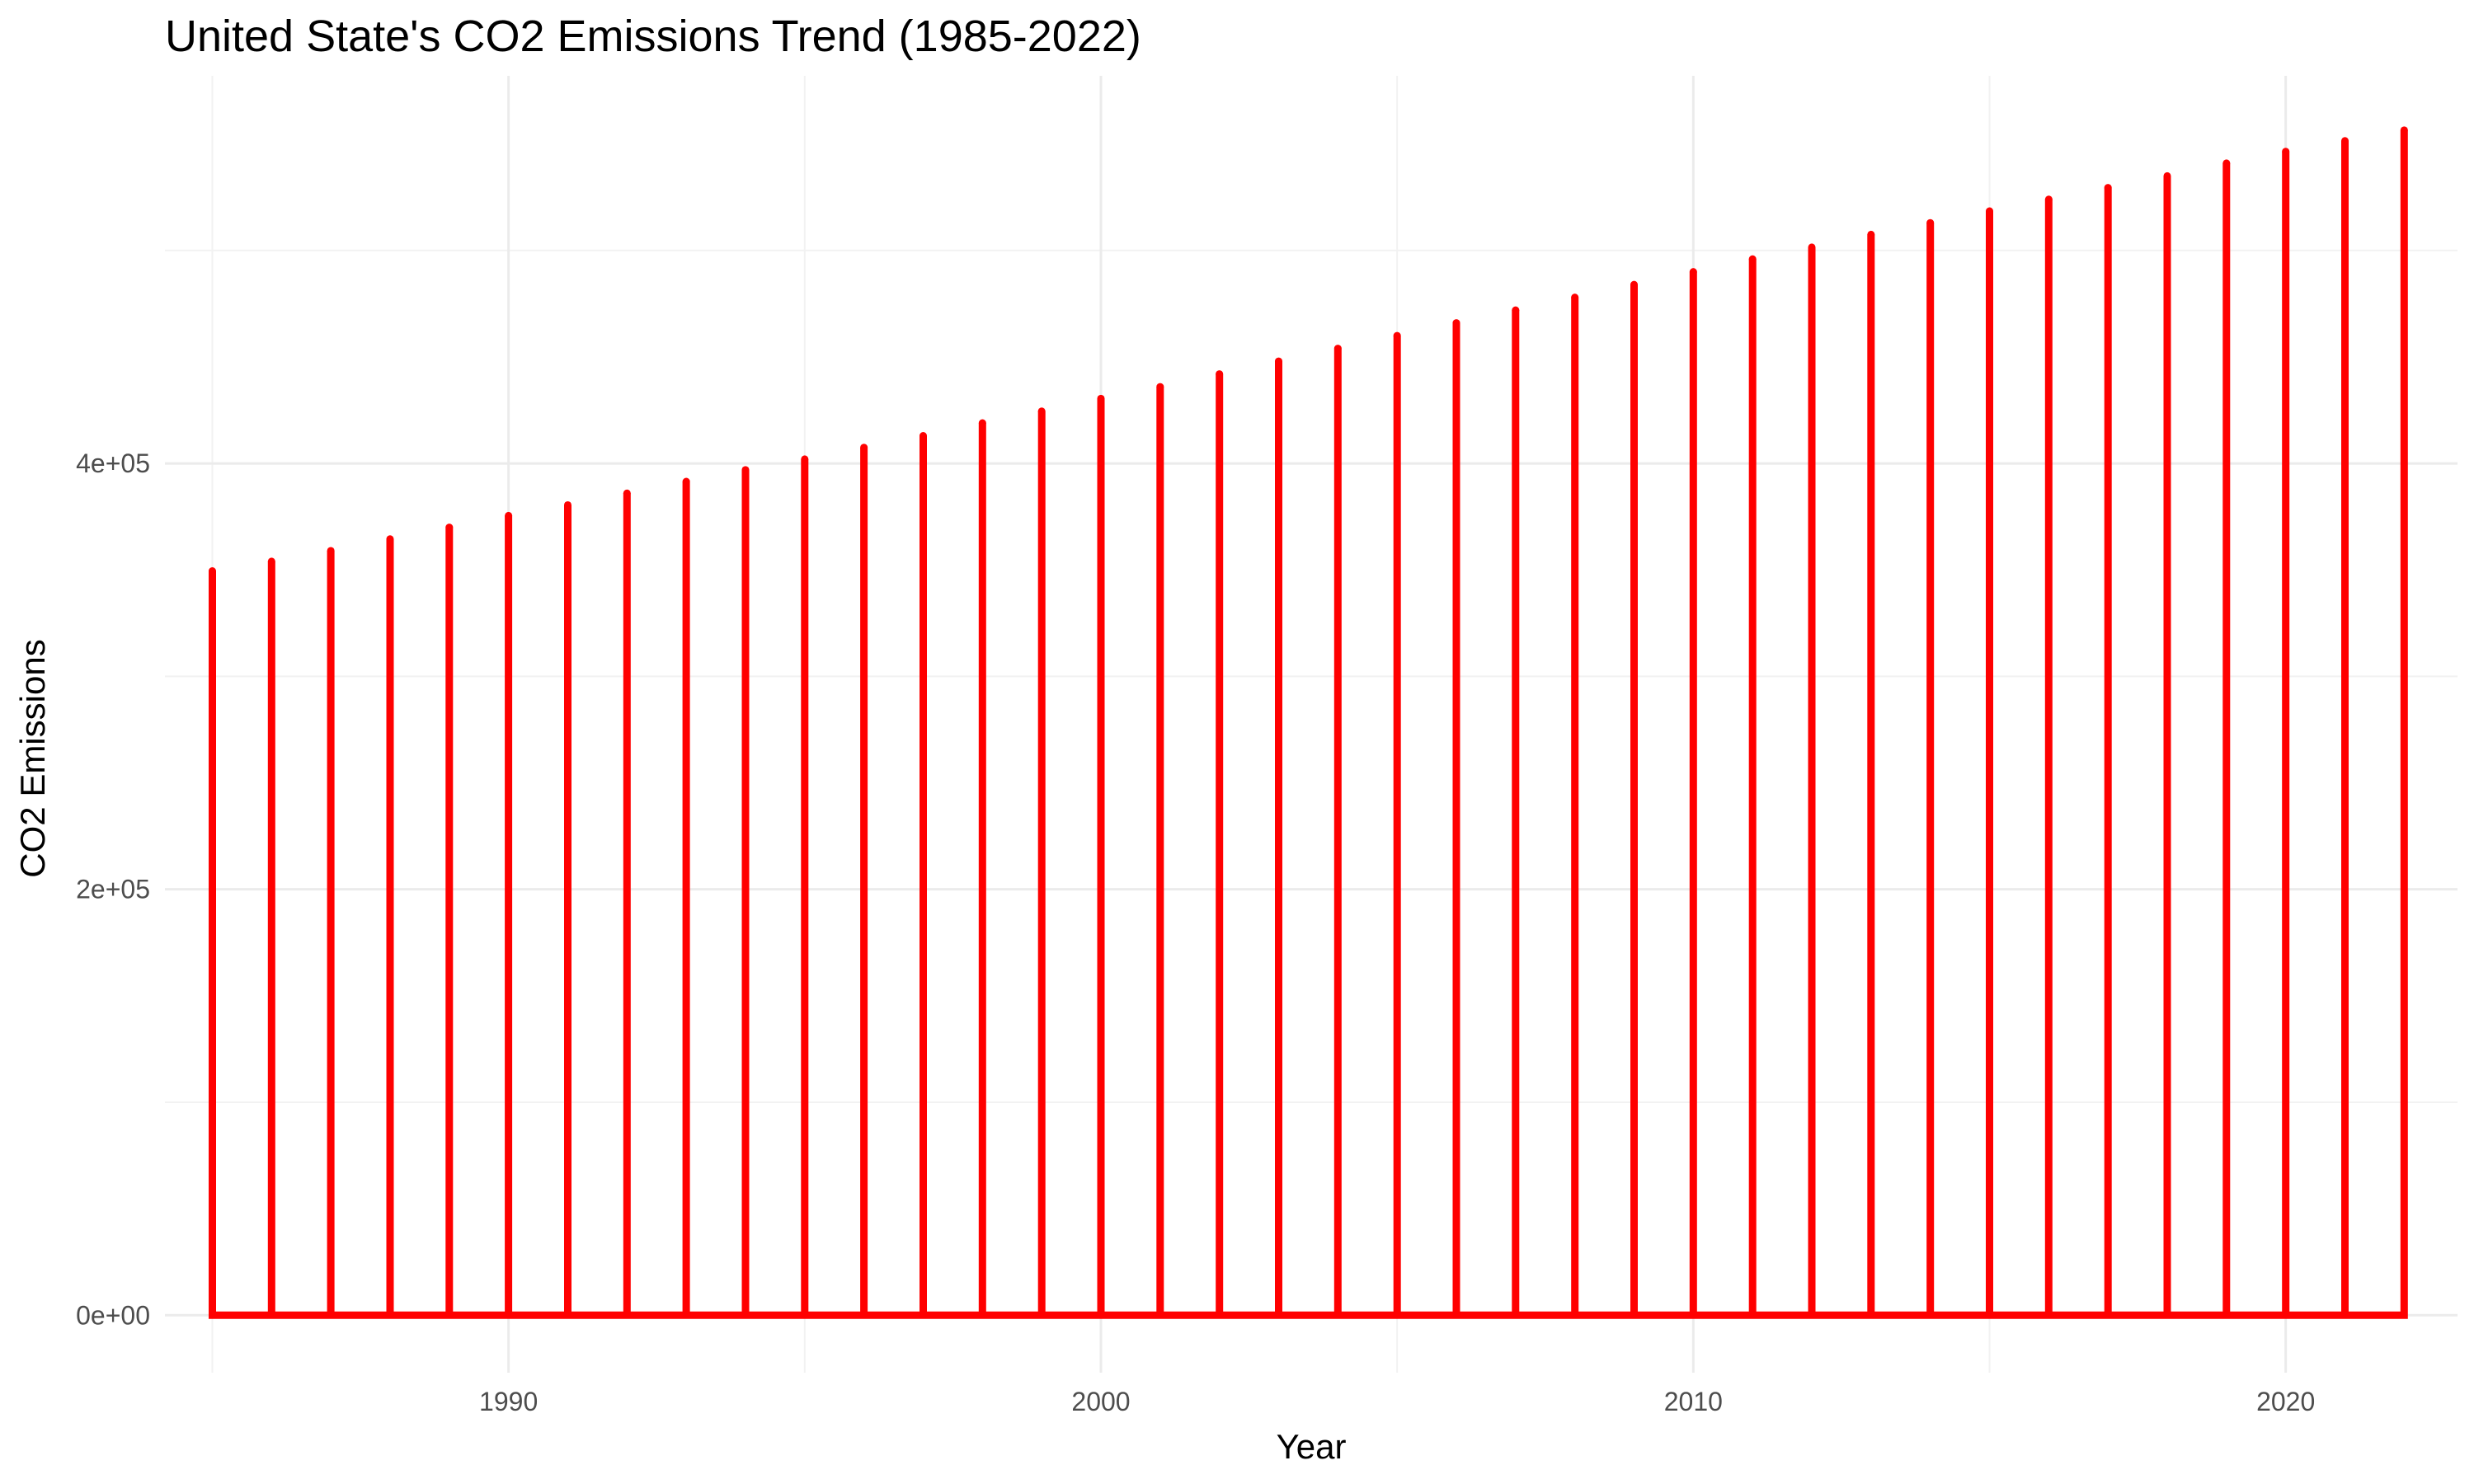  Describe the element at coordinates (508, 1401) in the screenshot. I see `x-tick-label: 1990` at that location.